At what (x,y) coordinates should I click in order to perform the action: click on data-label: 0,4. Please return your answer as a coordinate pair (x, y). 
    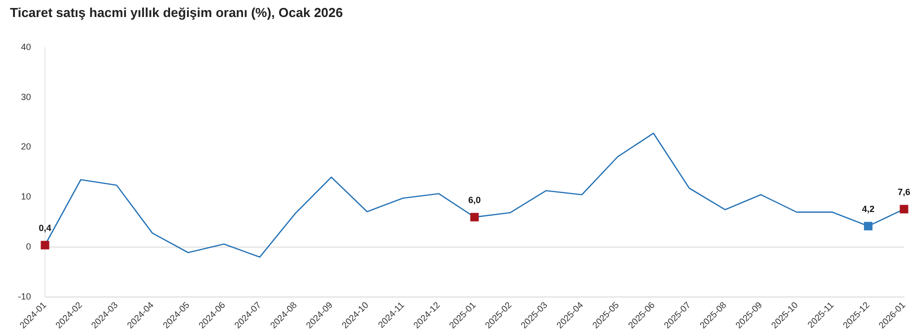
    Looking at the image, I should click on (45, 228).